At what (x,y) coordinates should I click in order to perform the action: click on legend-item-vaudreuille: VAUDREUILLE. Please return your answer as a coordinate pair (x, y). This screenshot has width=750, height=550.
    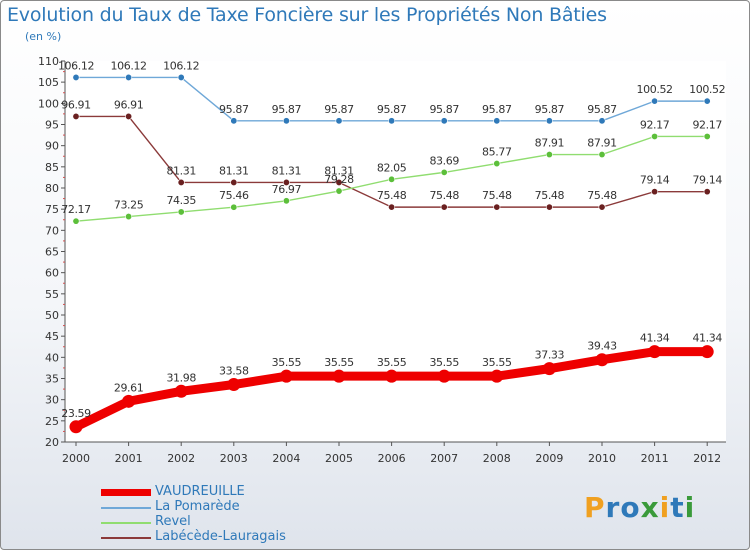
    Looking at the image, I should click on (231, 492).